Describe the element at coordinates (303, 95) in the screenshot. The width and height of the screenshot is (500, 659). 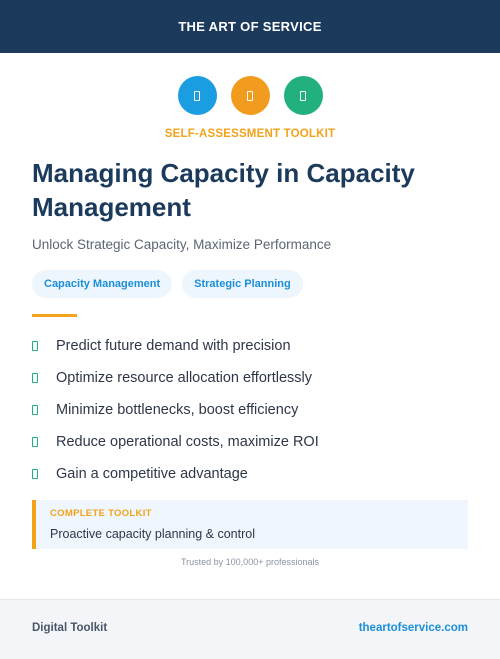
I see `check-shield-icon` at that location.